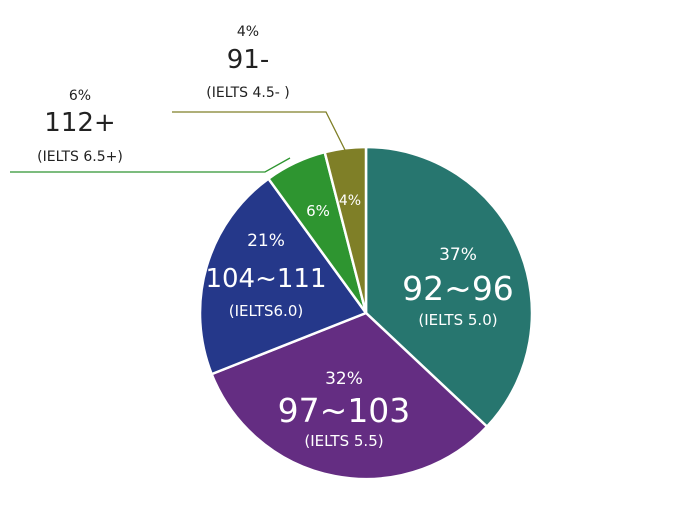  What do you see at coordinates (79, 123) in the screenshot?
I see `slice-3-range-label: 112+` at bounding box center [79, 123].